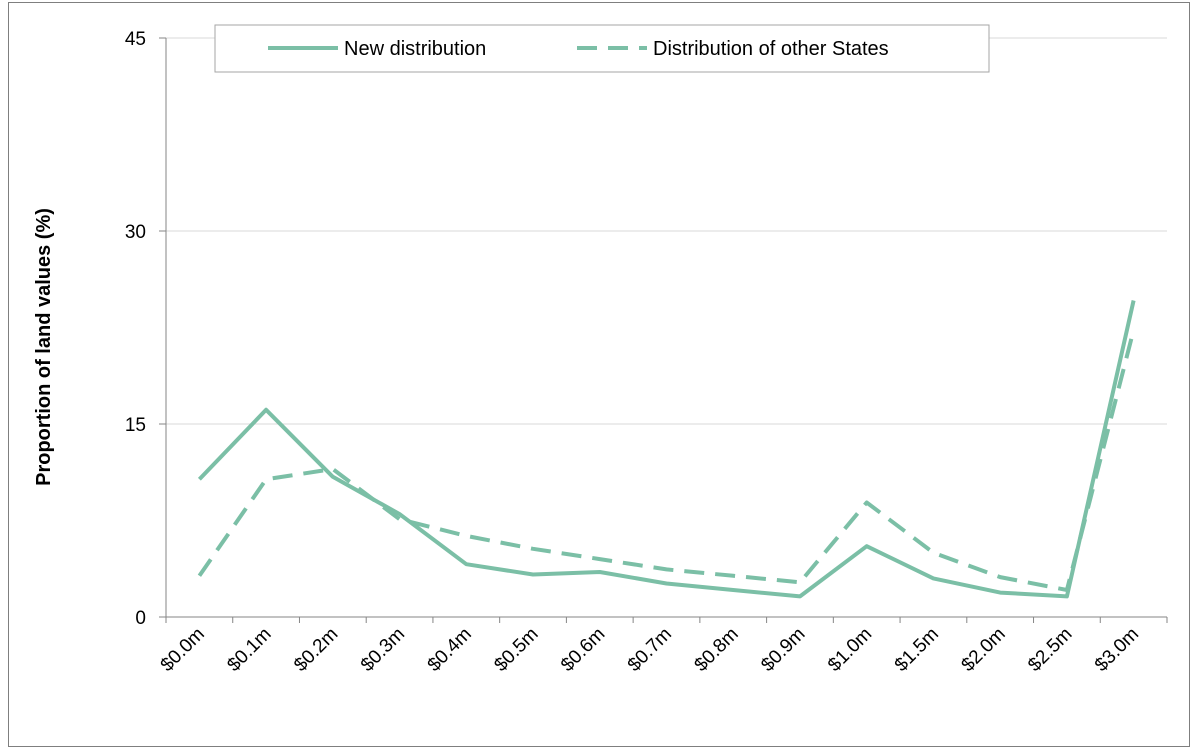 The width and height of the screenshot is (1191, 749). Describe the element at coordinates (717, 650) in the screenshot. I see `x-tick-label: $0.8m` at that location.